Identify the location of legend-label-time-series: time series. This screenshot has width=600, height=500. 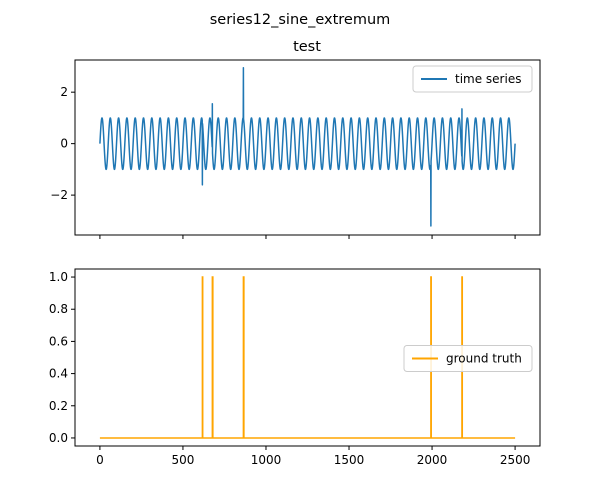
(488, 79).